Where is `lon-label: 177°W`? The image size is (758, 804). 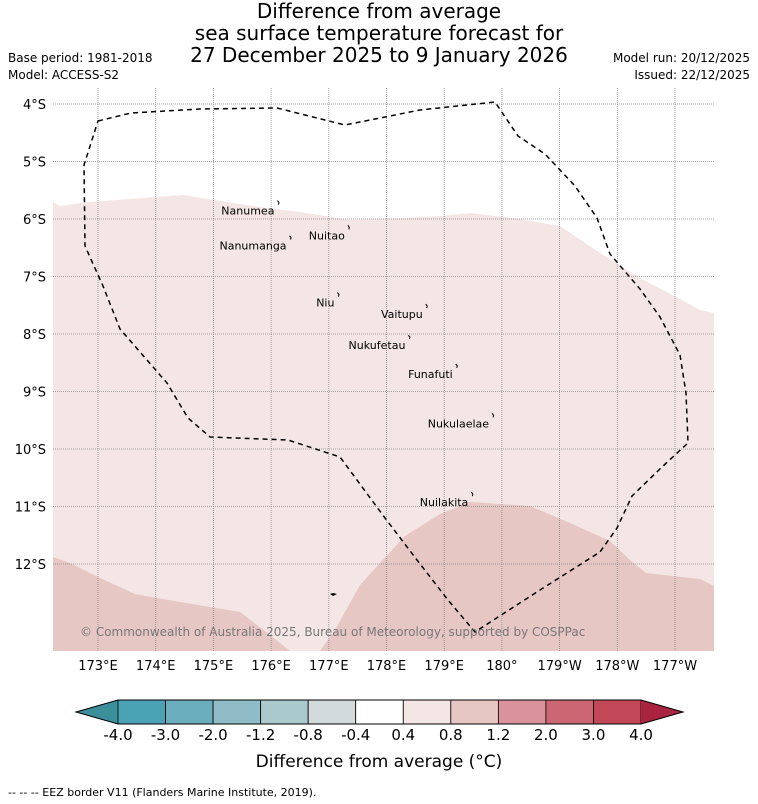
lon-label: 177°W is located at coordinates (675, 666).